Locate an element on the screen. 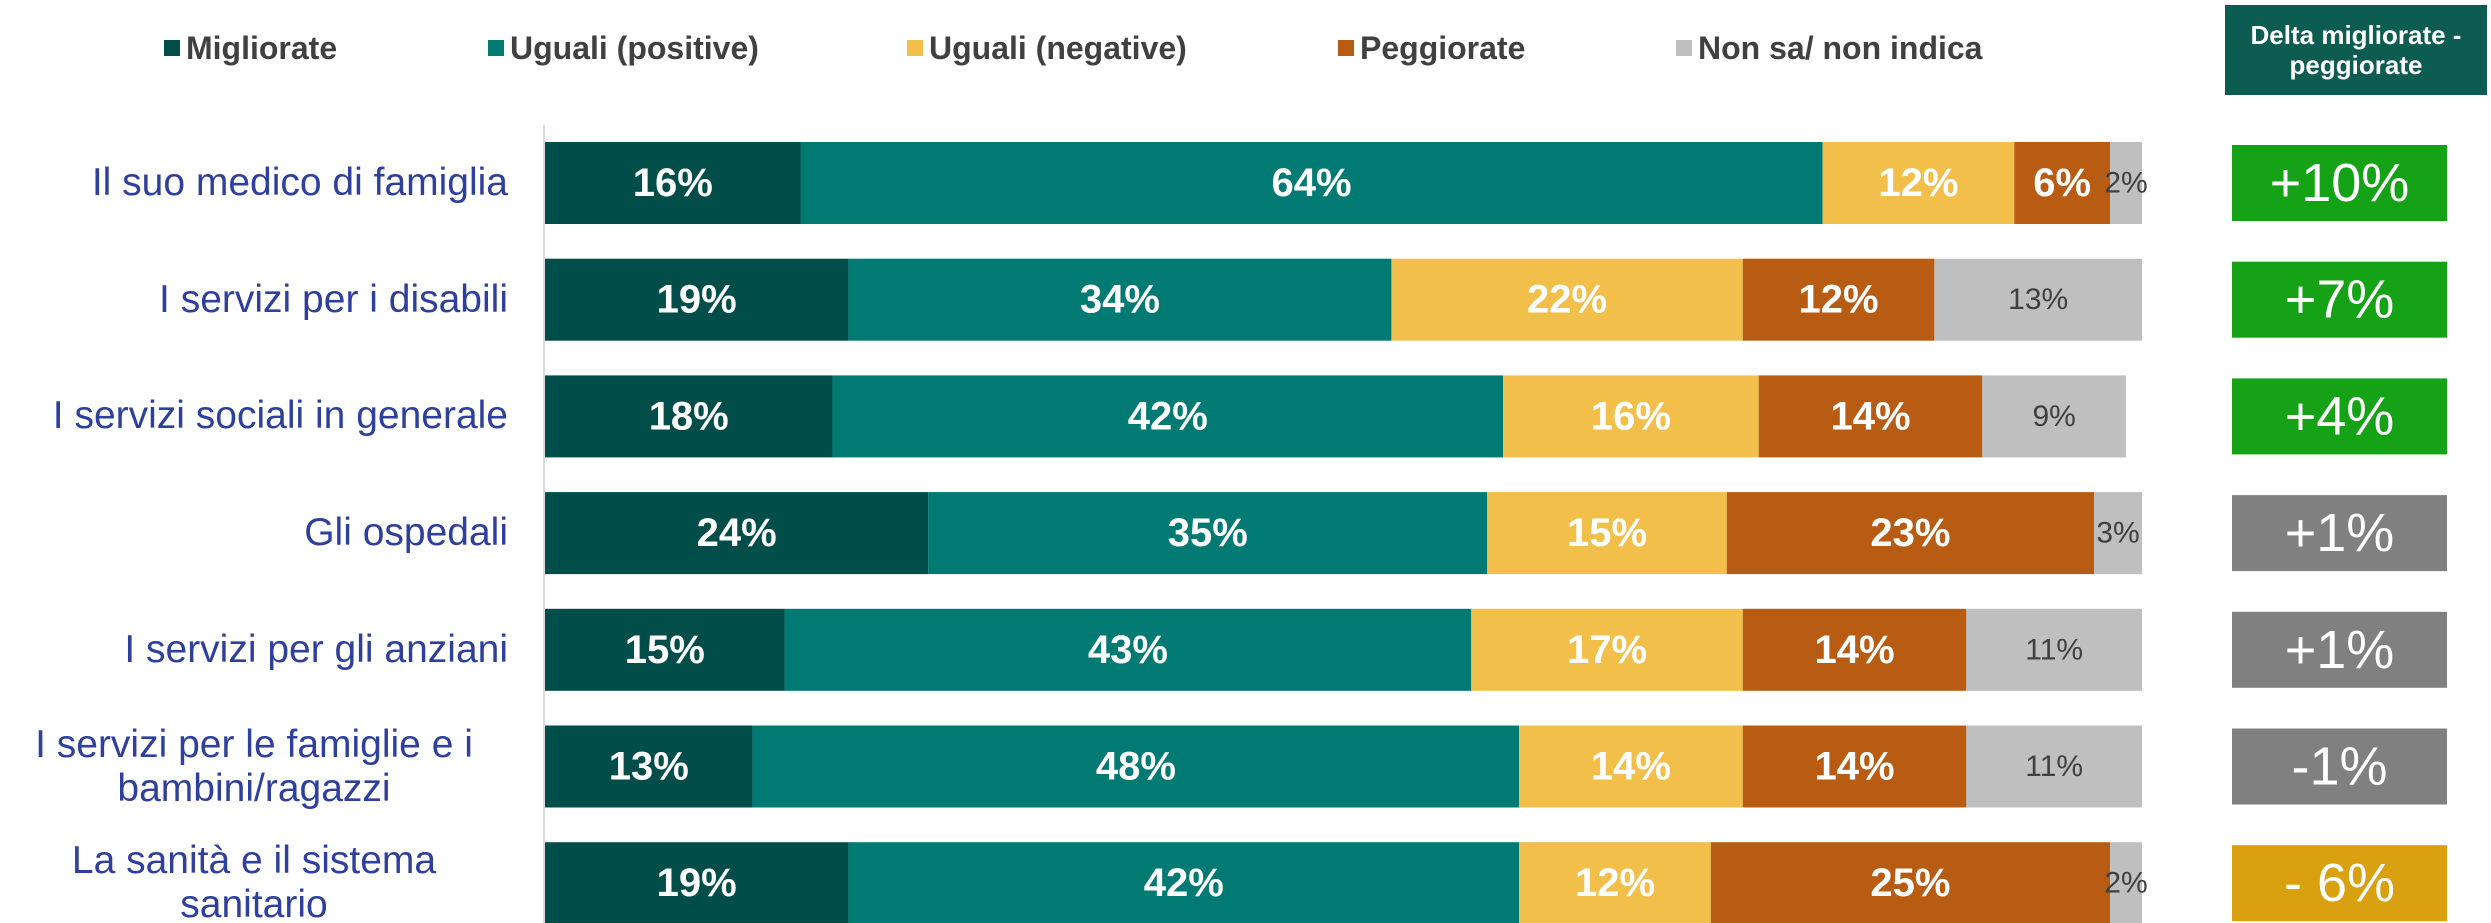 The height and width of the screenshot is (923, 2491). category-label-box: I servizi per gli anziani is located at coordinates (254, 650).